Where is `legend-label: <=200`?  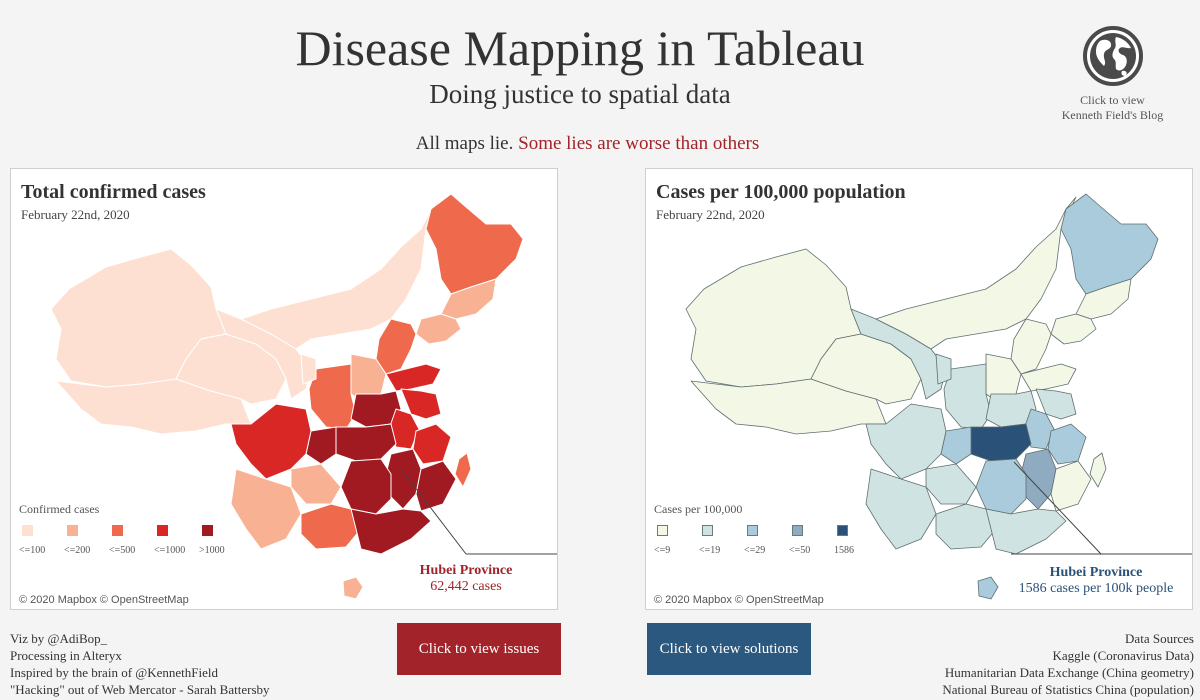
legend-label: <=200 is located at coordinates (77, 550).